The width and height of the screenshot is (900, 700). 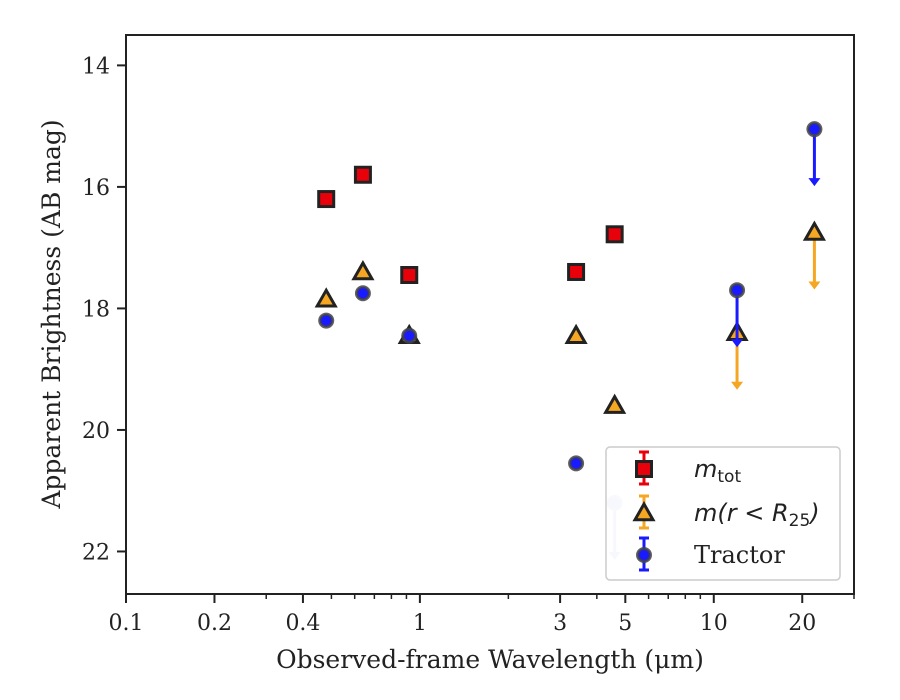 I want to click on legend-item: Tractor, so click(x=710, y=554).